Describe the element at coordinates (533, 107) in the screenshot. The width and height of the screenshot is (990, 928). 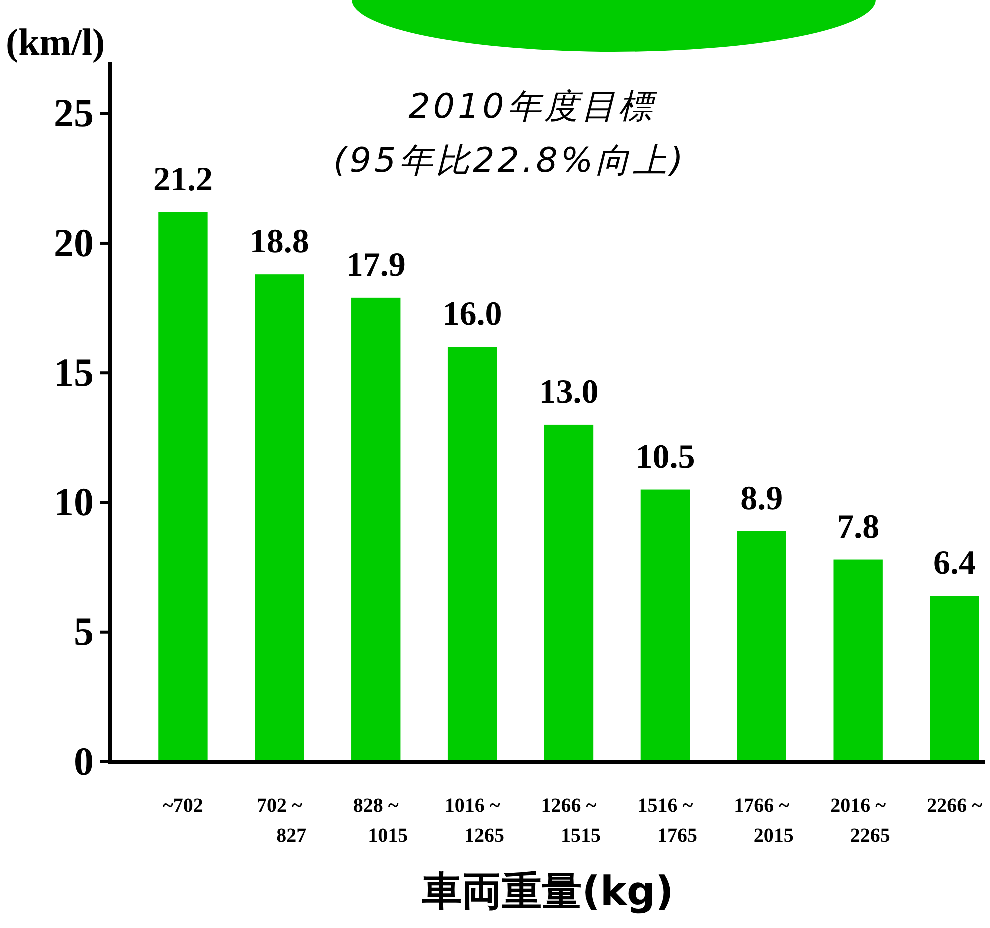
I see `text: 2010年度目標` at that location.